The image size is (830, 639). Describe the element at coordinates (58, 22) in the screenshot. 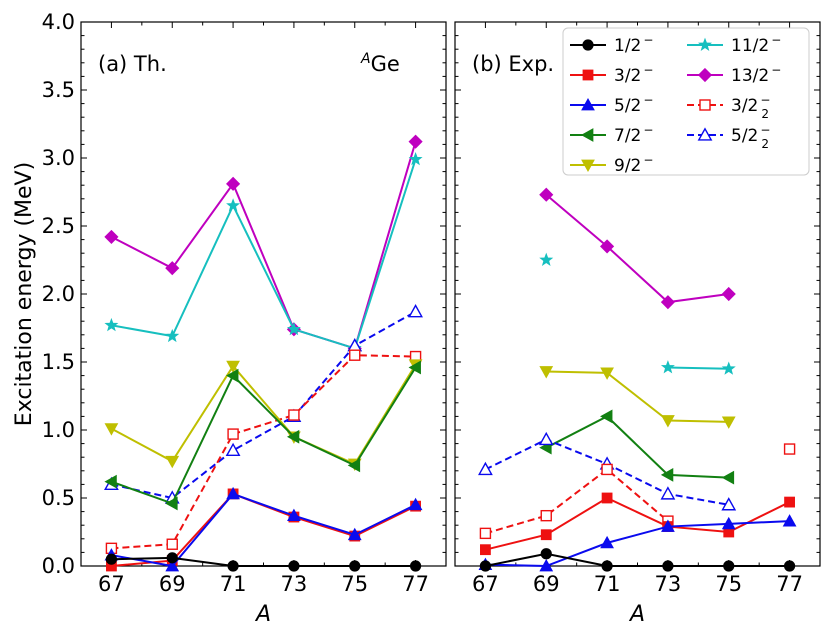

I see `y-tick-label: 4.0` at that location.